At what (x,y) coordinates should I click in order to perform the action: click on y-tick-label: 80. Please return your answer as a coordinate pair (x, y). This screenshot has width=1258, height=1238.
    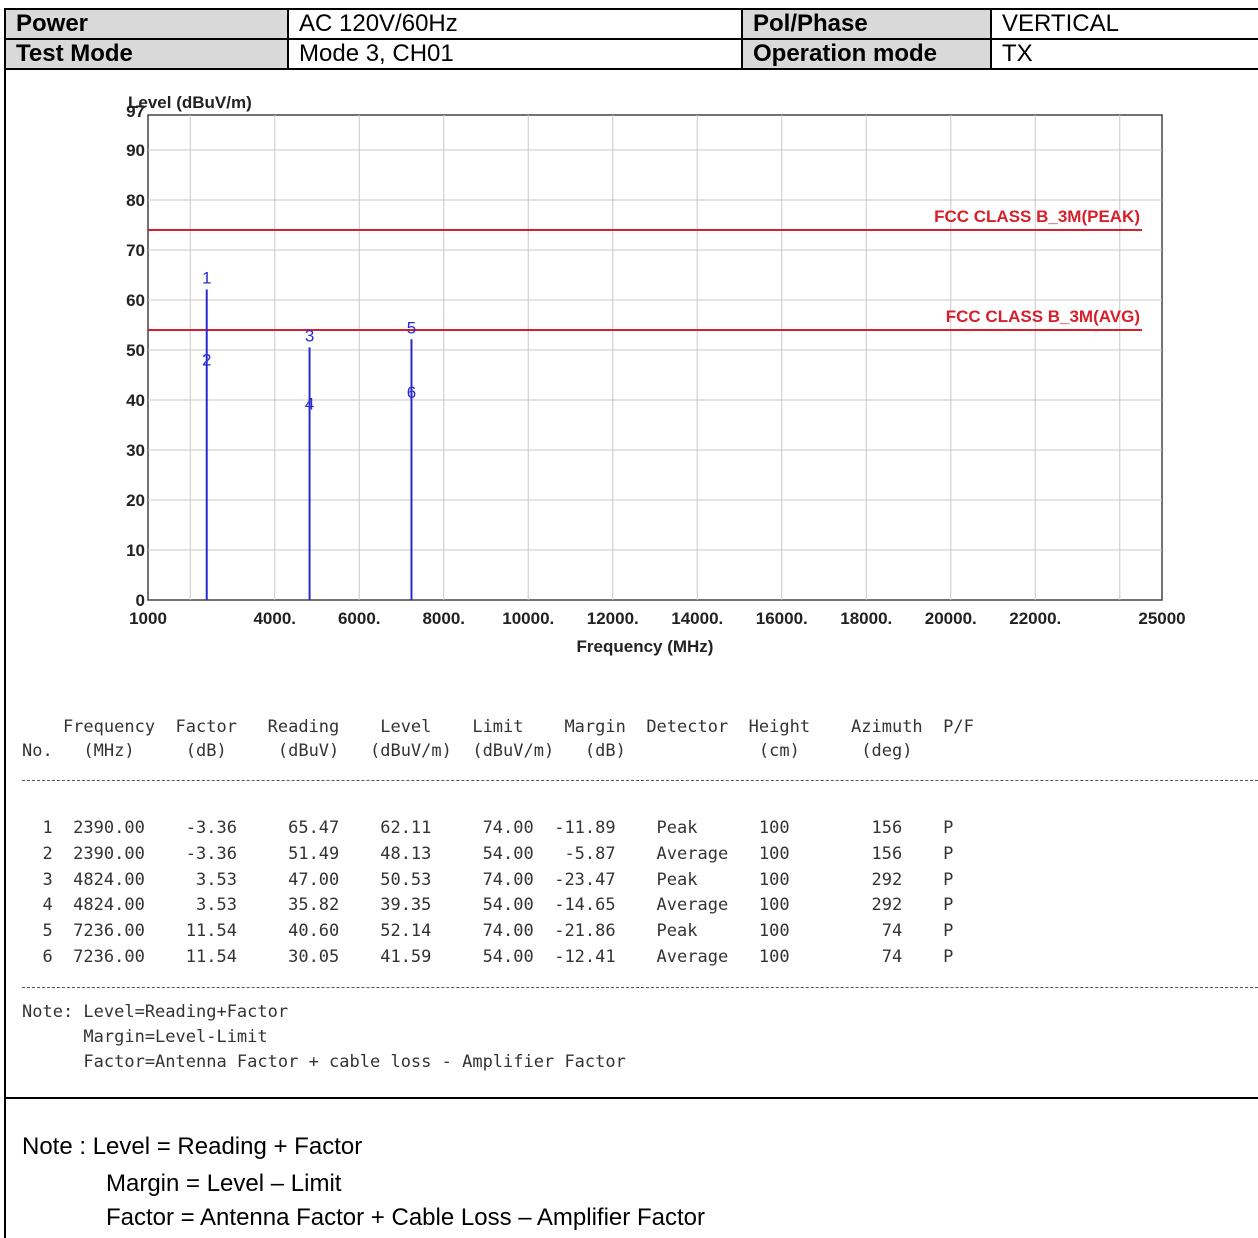
    Looking at the image, I should click on (135, 200).